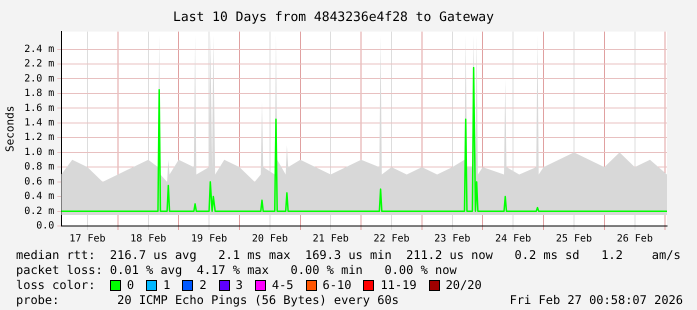 The height and width of the screenshot is (310, 697). Describe the element at coordinates (391, 239) in the screenshot. I see `x-tick-label: 22 Feb` at that location.